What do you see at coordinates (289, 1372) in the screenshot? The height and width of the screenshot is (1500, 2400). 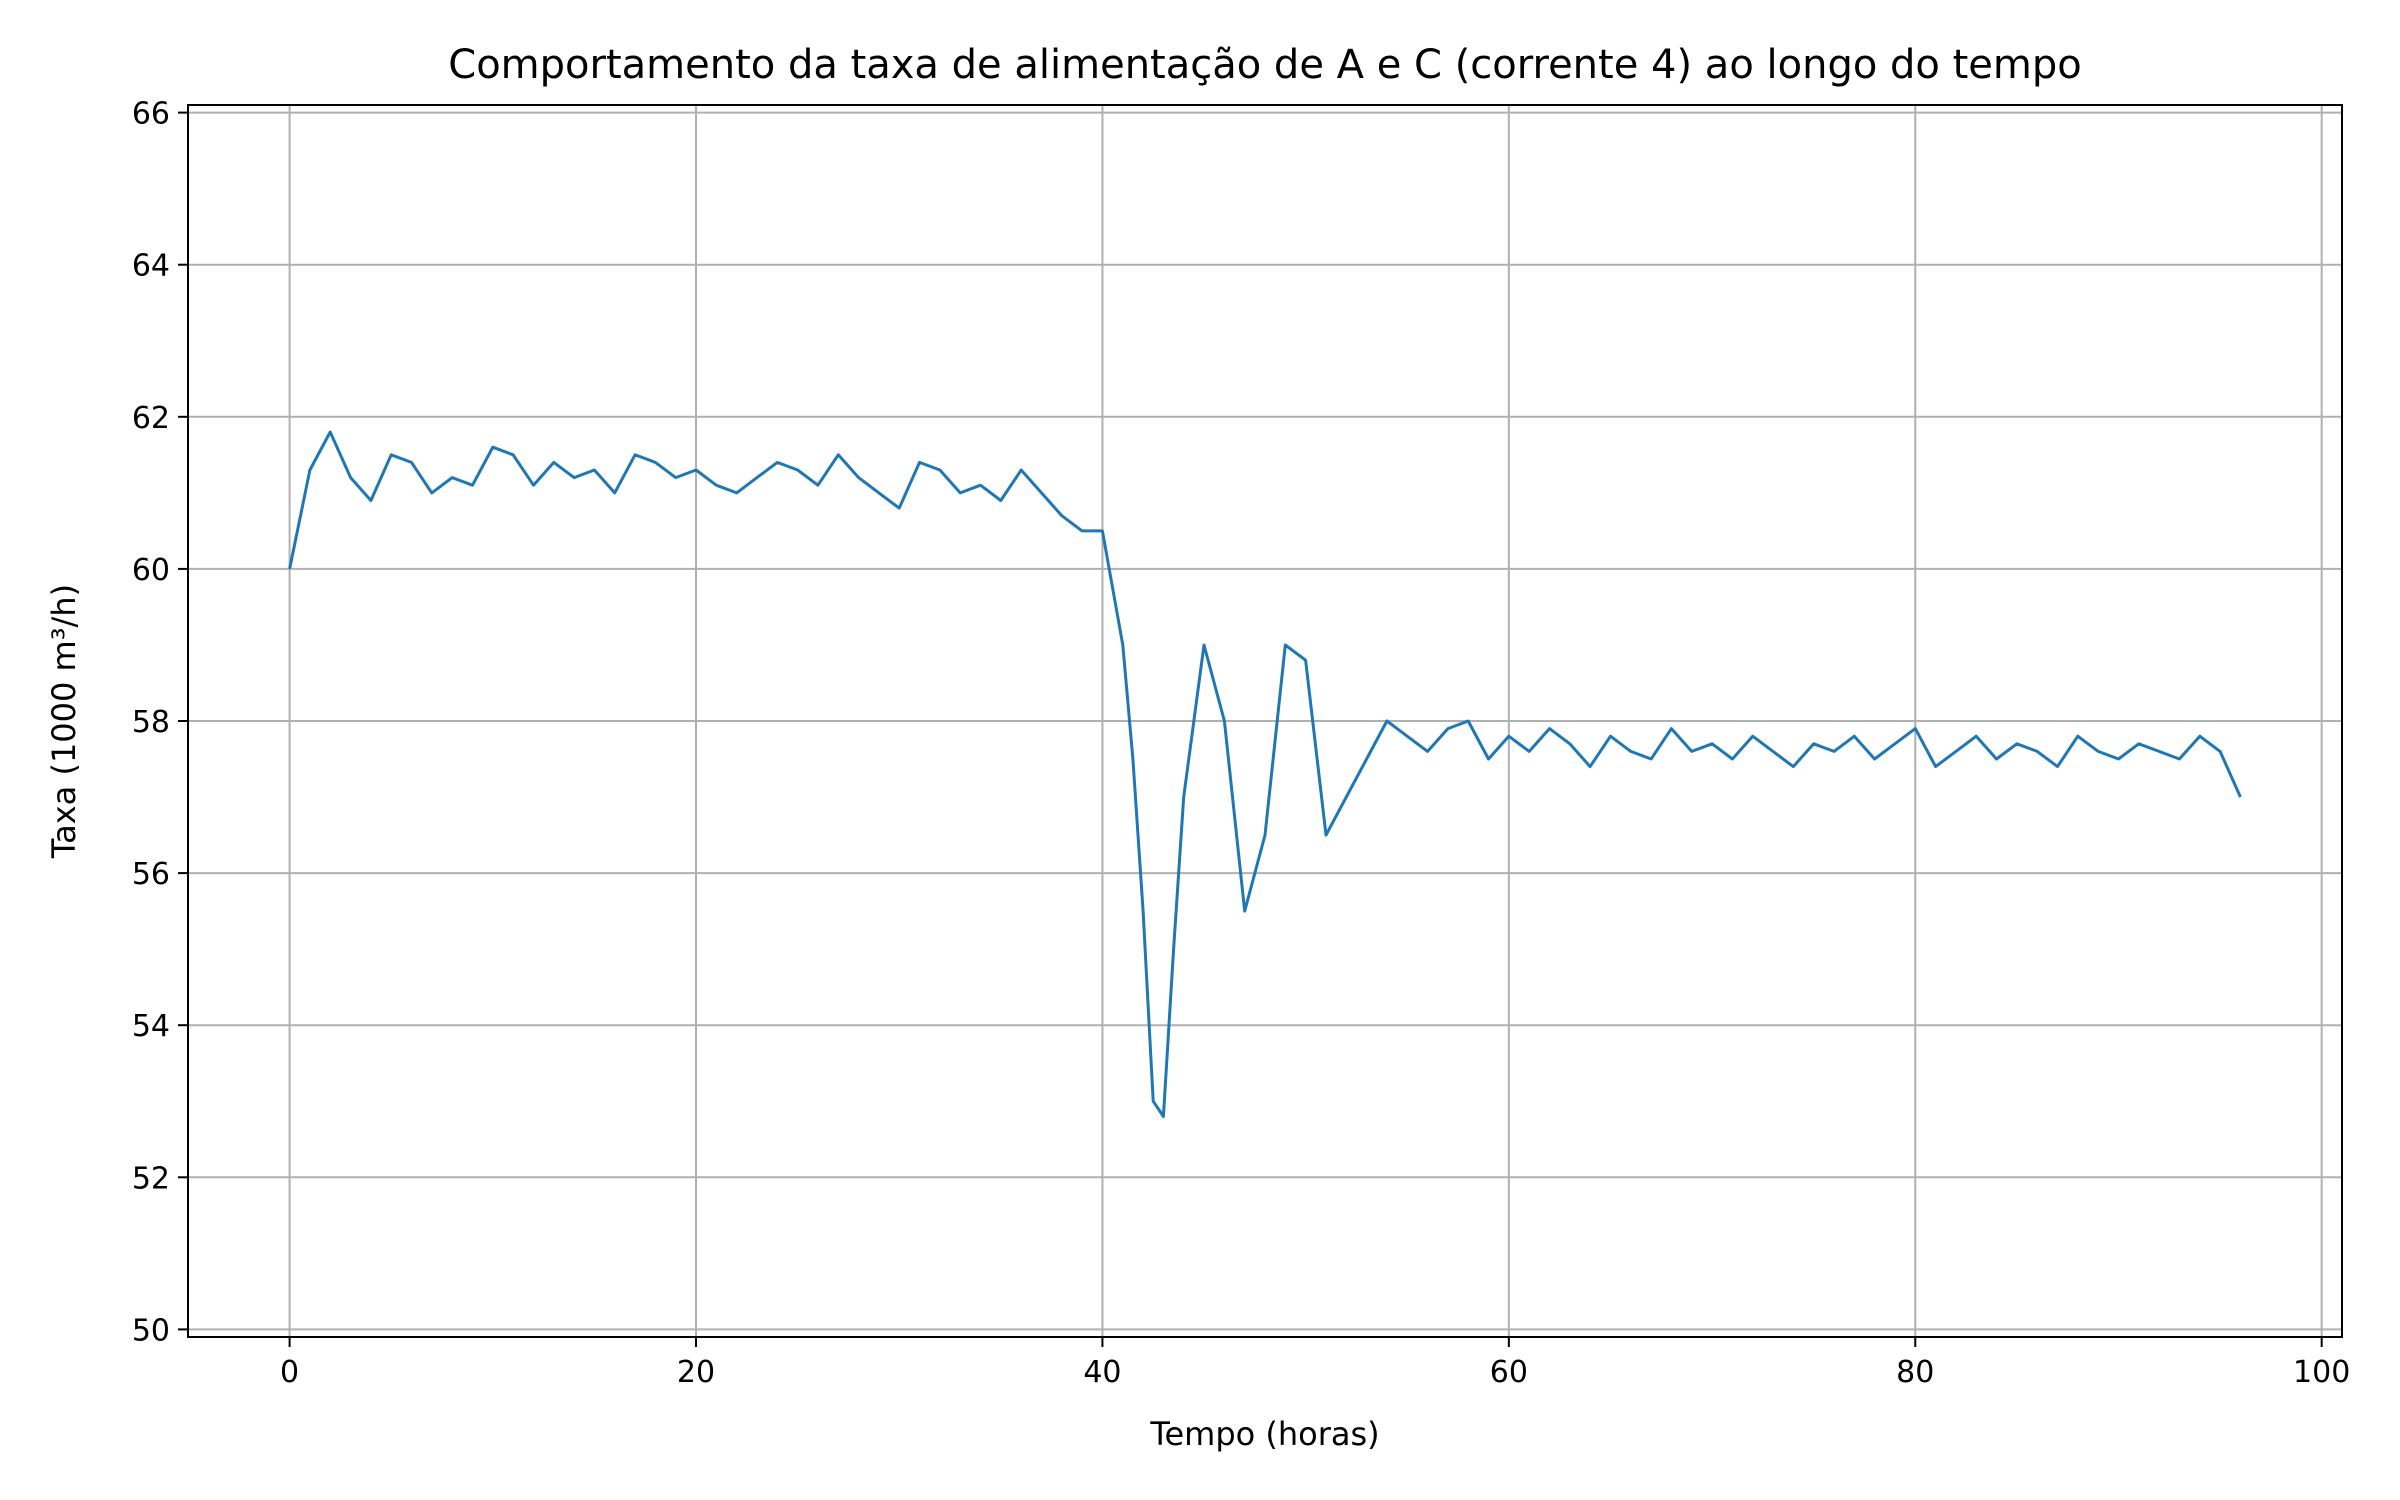 I see `x-tick-label: 0` at bounding box center [289, 1372].